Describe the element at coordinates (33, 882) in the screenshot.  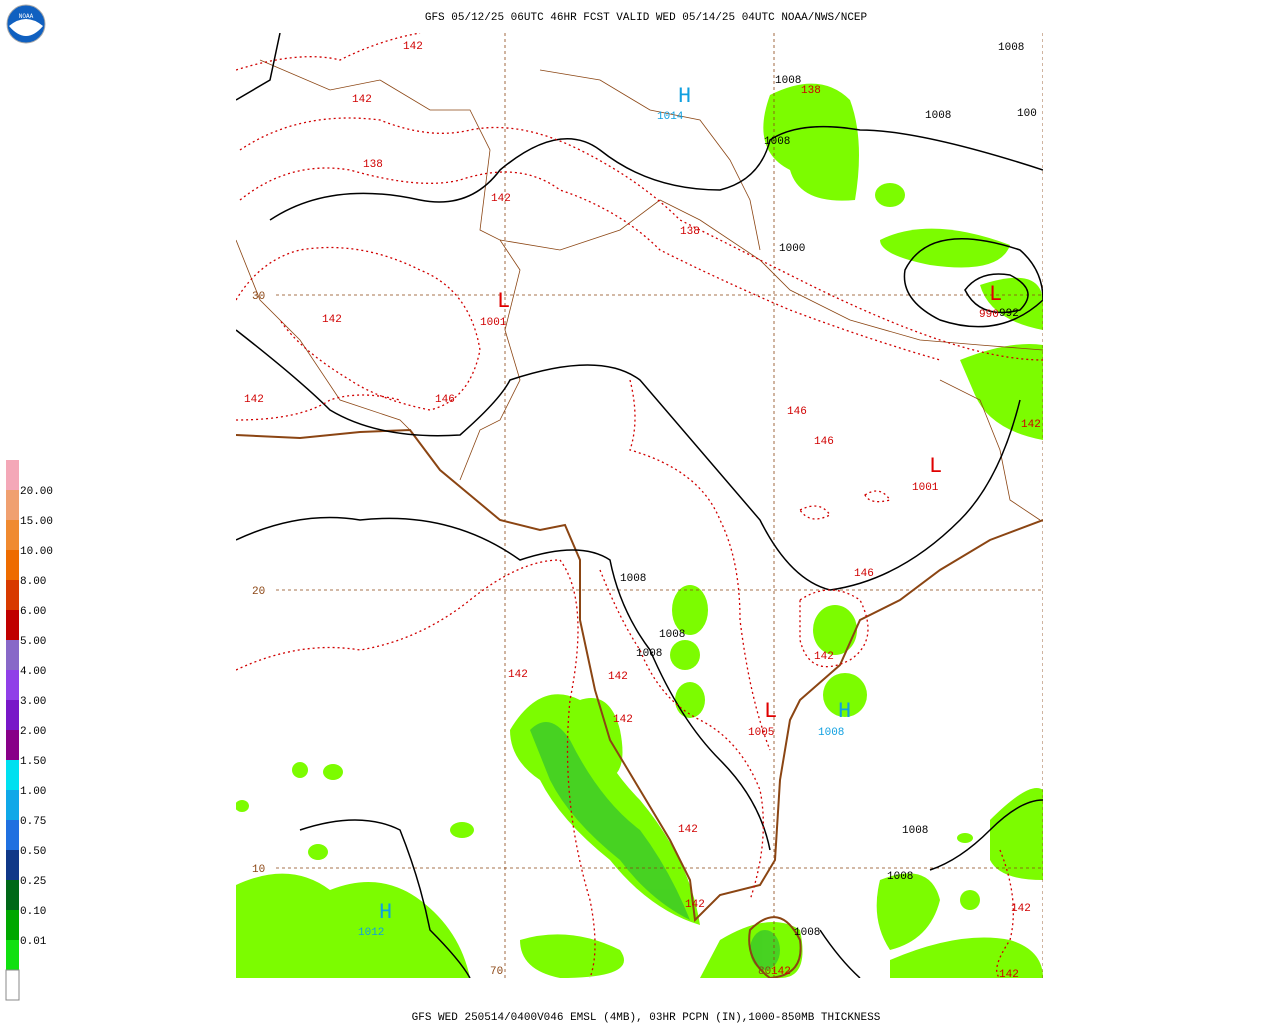
I see `legend-label: 0.25` at that location.